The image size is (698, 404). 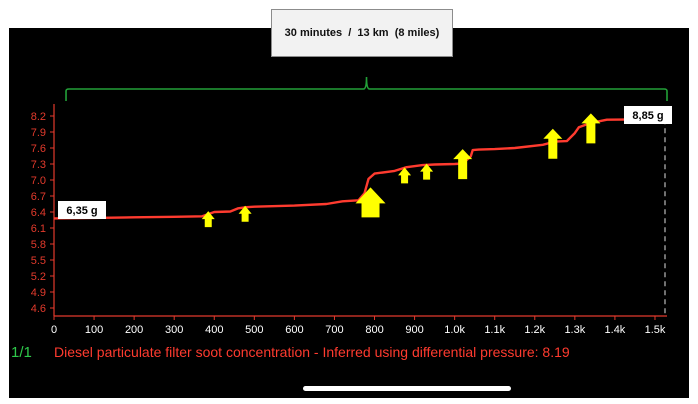 I want to click on y-tick-label: 6.7, so click(x=38, y=197).